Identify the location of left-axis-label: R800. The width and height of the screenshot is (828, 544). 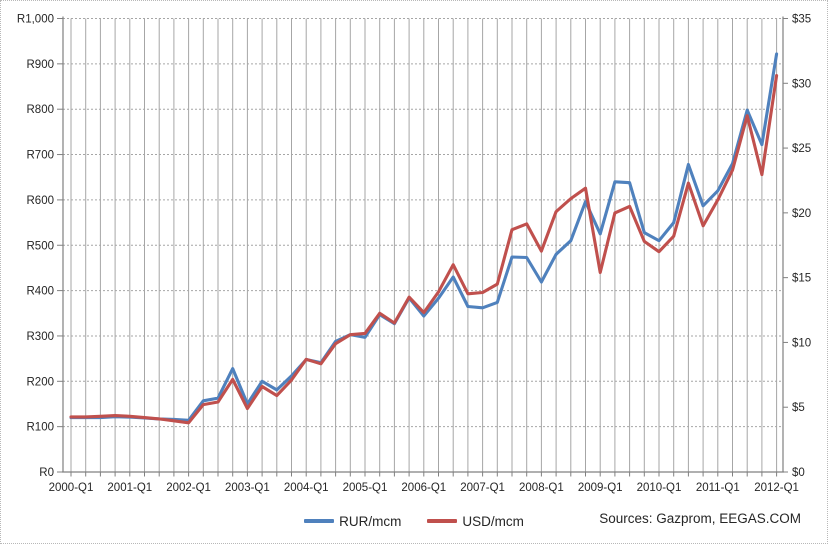
(41, 110).